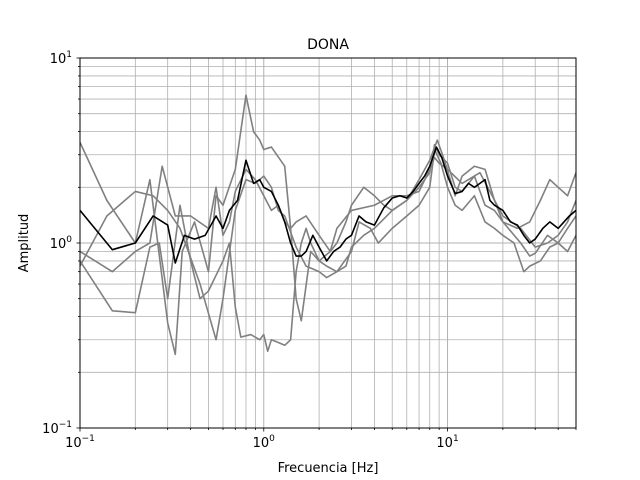 This screenshot has width=640, height=480. Describe the element at coordinates (88, 439) in the screenshot. I see `x-tick-exponent: −1` at that location.